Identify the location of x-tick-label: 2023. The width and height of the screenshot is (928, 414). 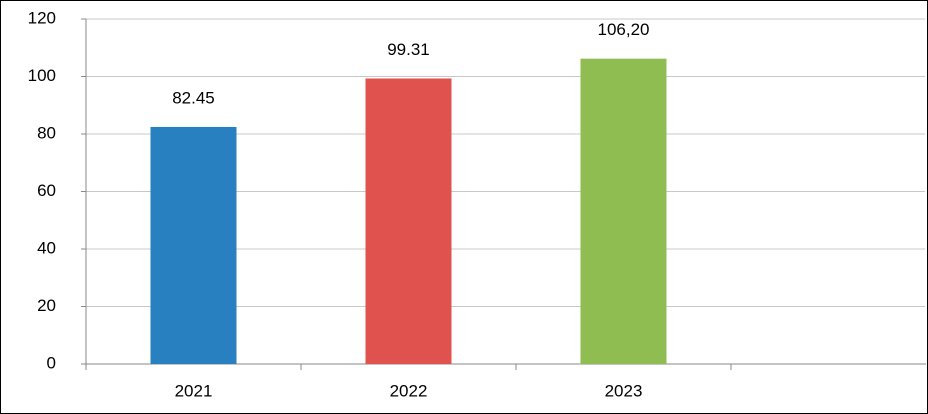
(624, 390).